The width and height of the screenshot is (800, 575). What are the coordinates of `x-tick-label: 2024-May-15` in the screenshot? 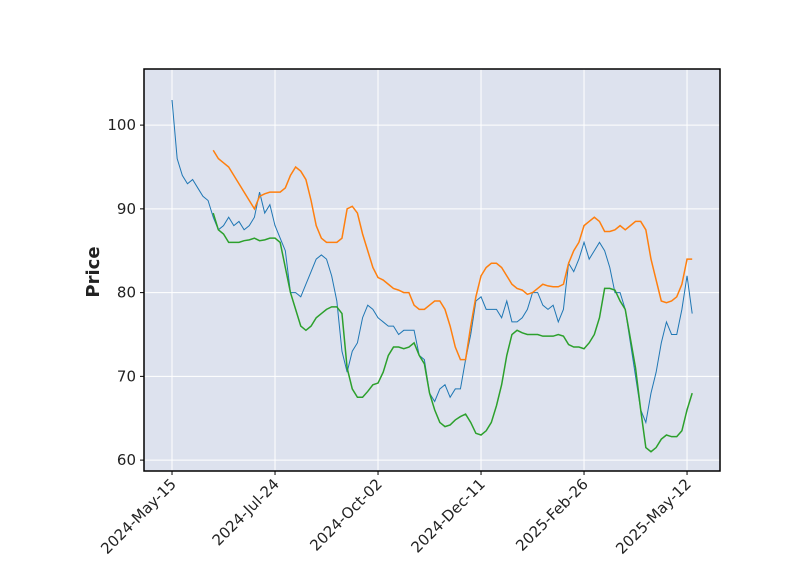 It's located at (138, 516).